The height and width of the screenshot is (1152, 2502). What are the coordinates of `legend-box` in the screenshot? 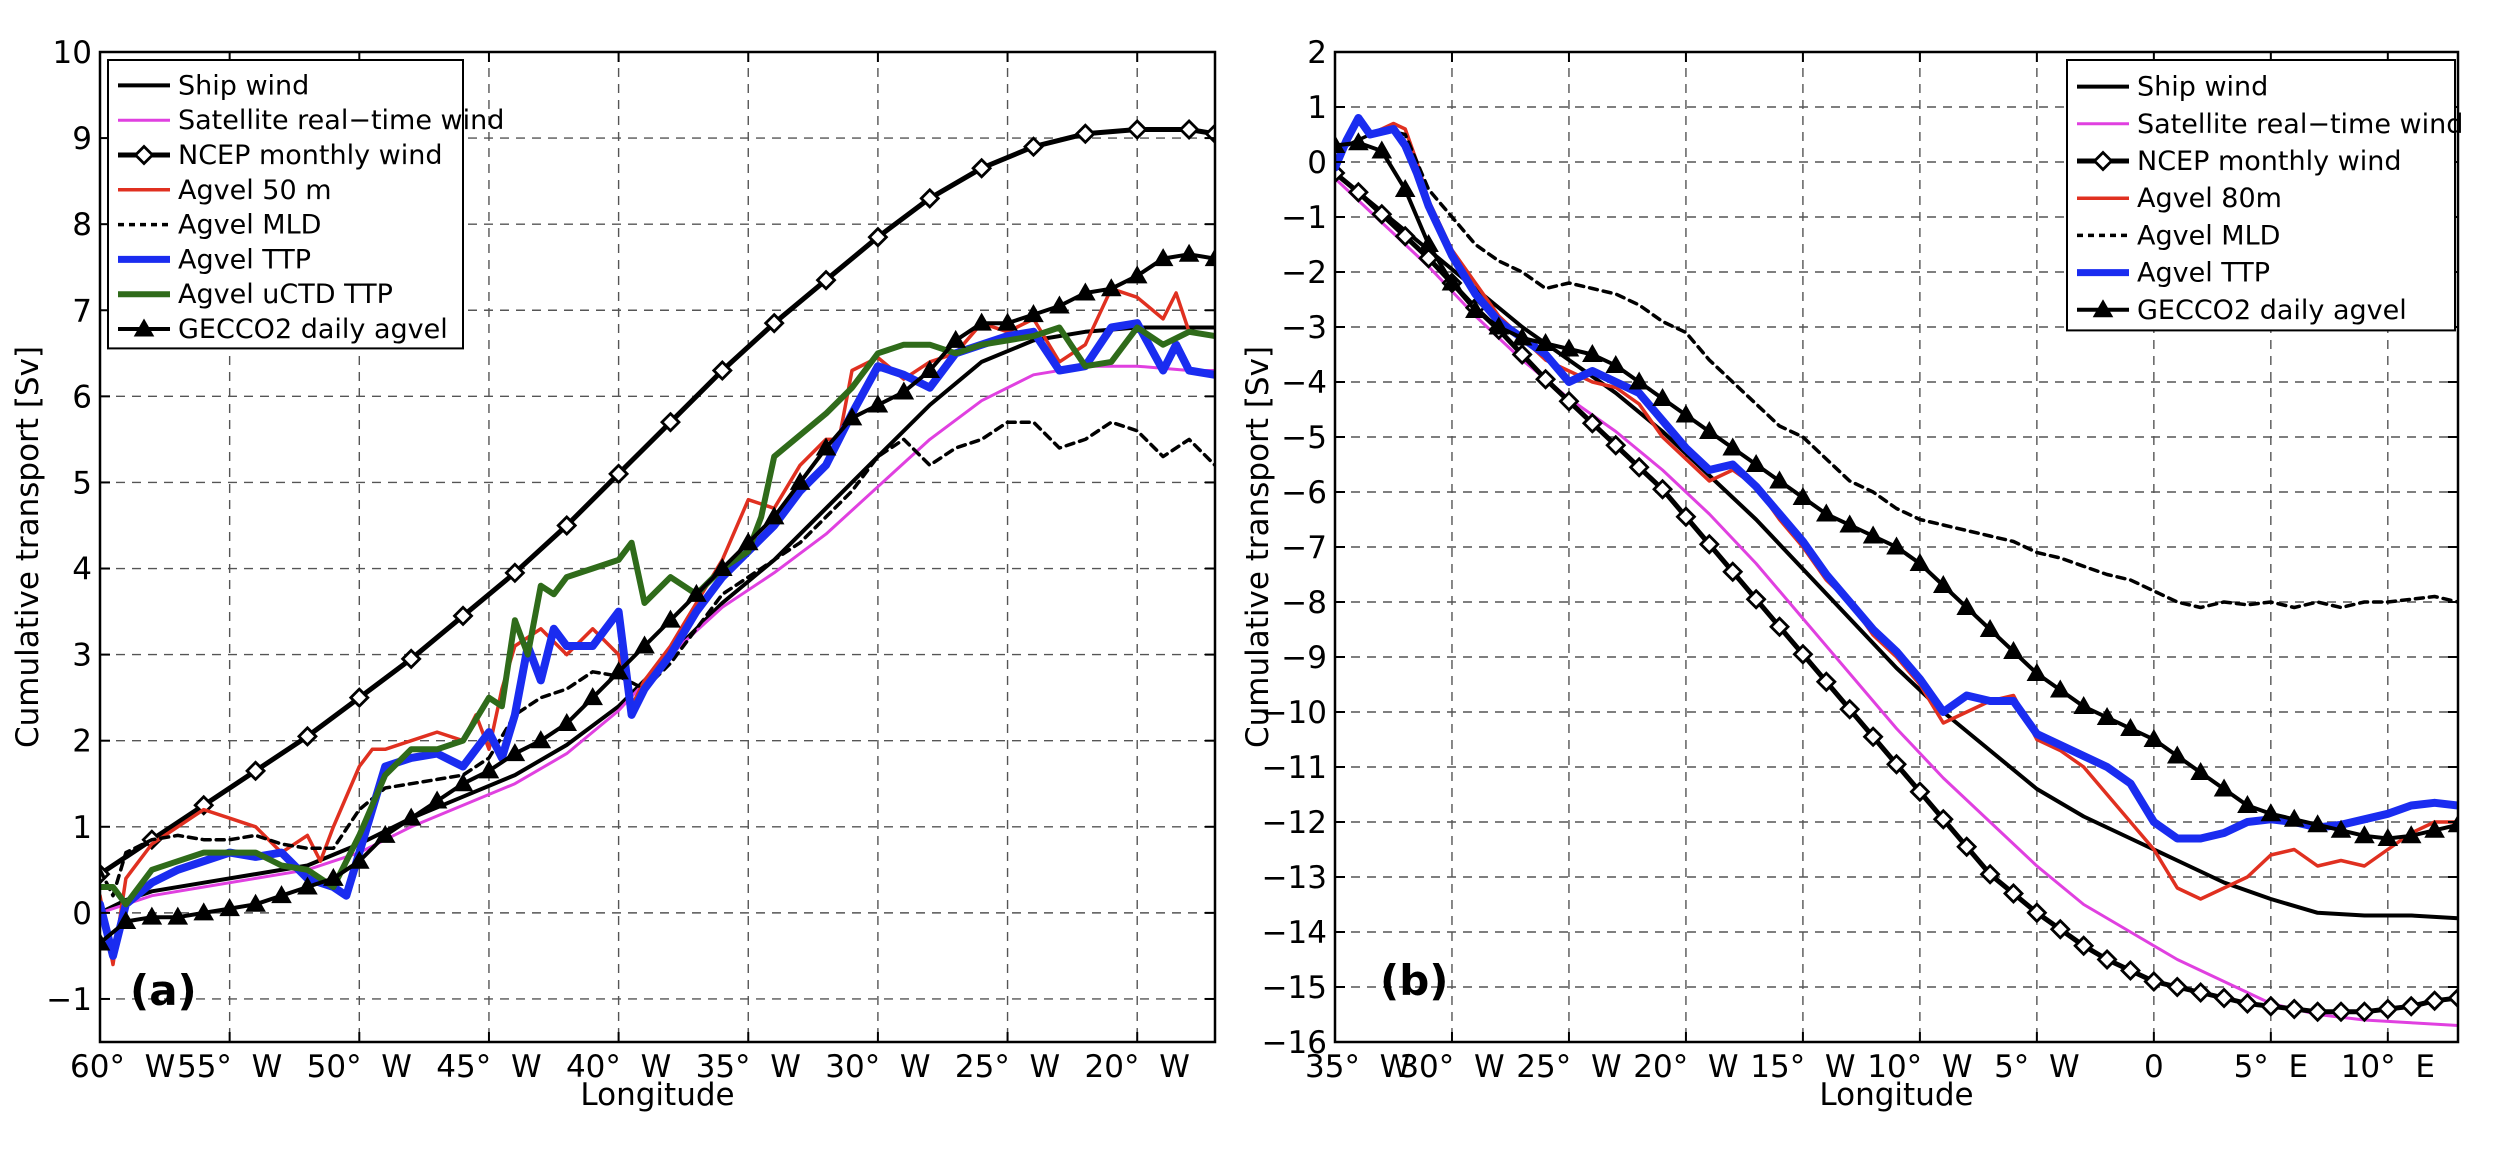 It's located at (285, 204).